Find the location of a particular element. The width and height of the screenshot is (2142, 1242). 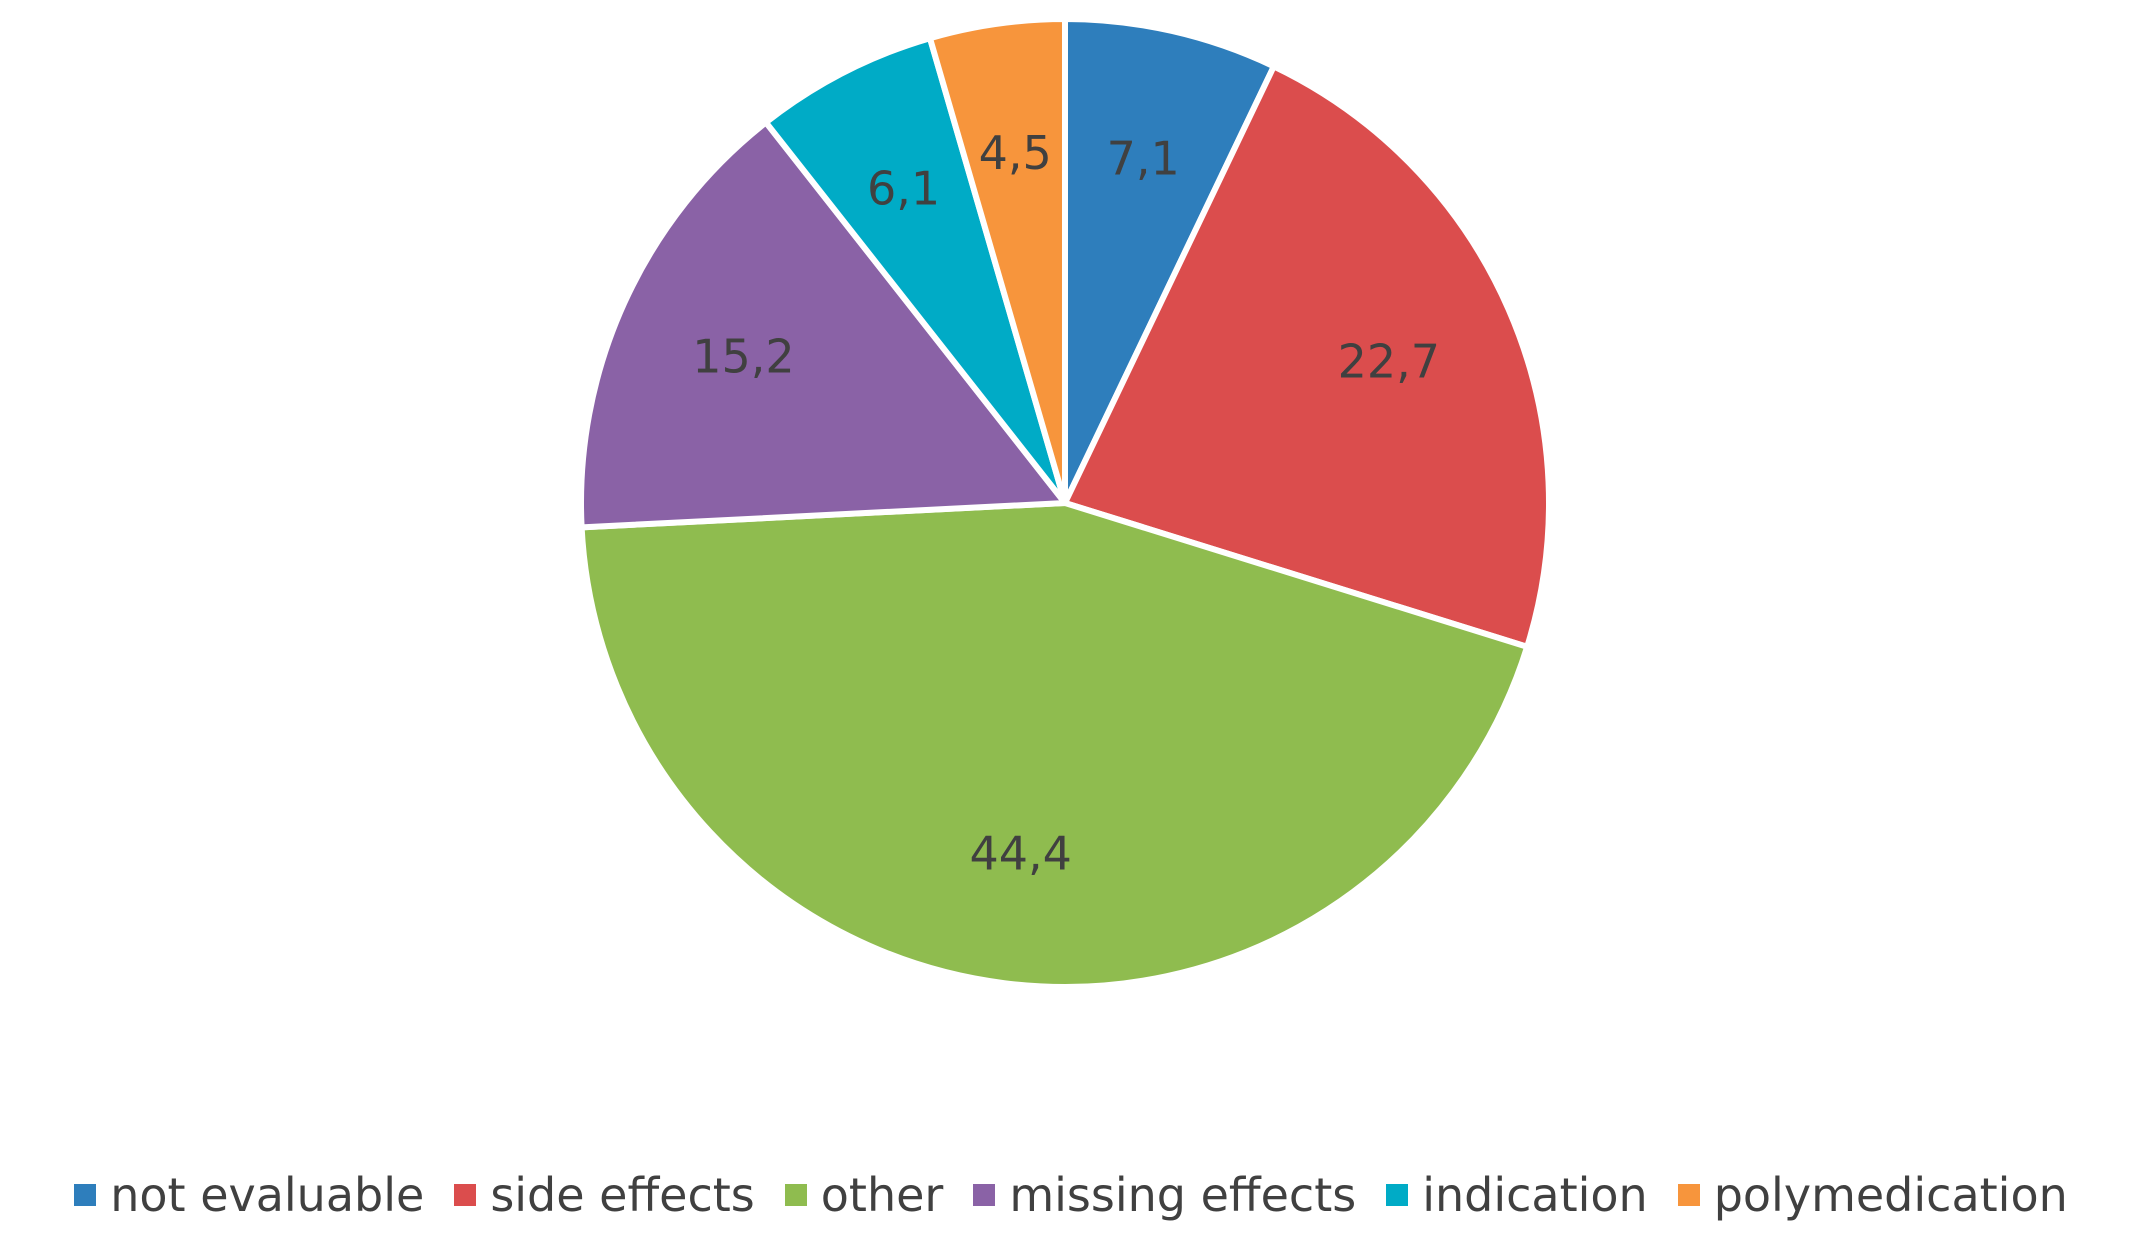

legend-swatch-missing-effects is located at coordinates (984, 1195).